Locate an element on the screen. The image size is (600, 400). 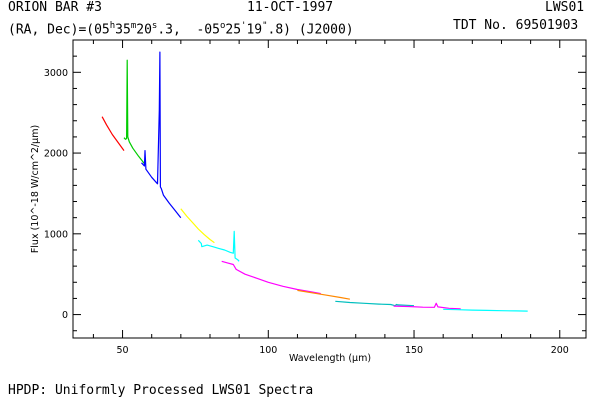
x-tick-label: 50 is located at coordinates (123, 350).